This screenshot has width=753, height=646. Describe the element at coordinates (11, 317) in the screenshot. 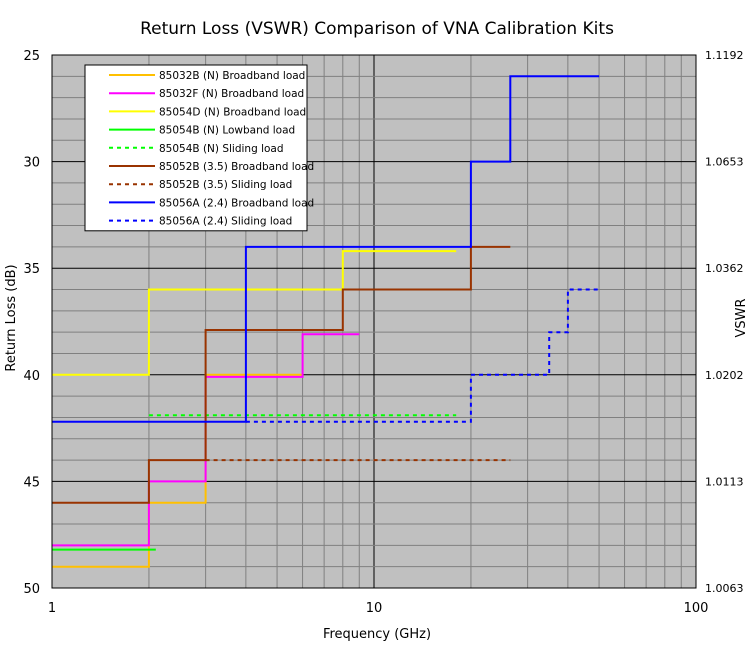

I see `y-axis-label: Return Loss (dB)` at that location.